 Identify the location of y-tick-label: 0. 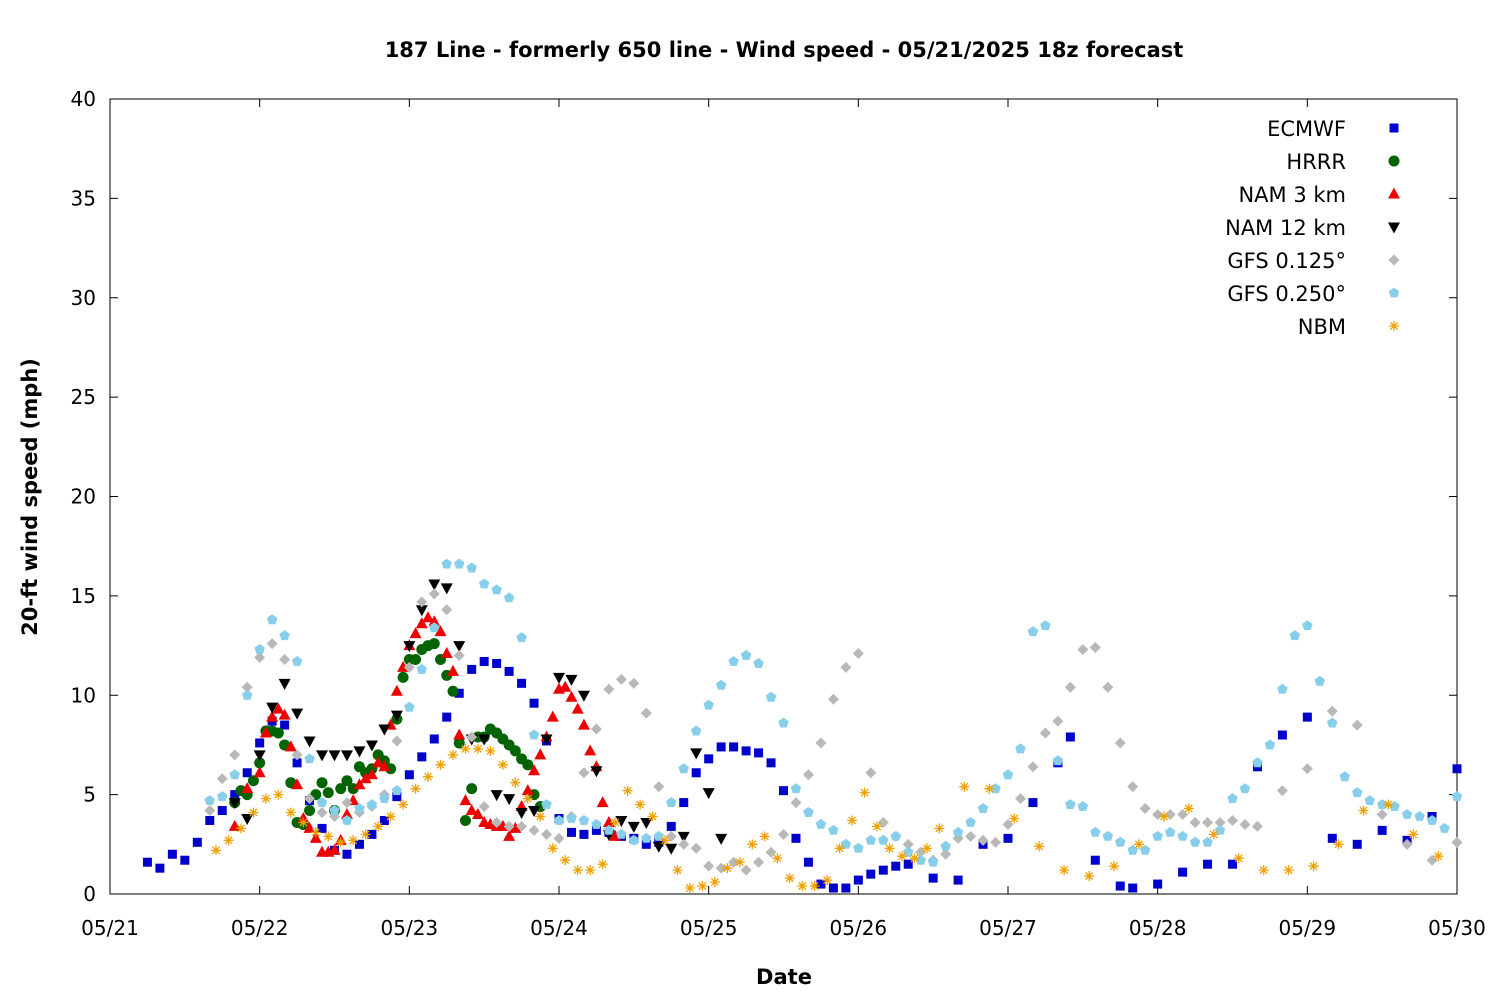
(89, 894).